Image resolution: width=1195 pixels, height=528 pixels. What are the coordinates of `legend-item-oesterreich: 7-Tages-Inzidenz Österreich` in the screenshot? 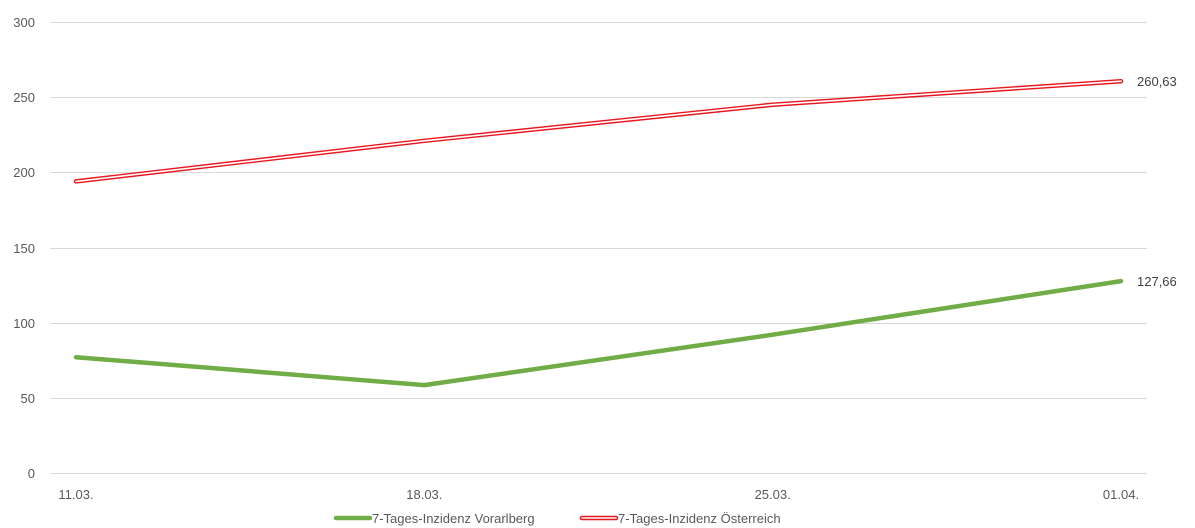 It's located at (680, 518).